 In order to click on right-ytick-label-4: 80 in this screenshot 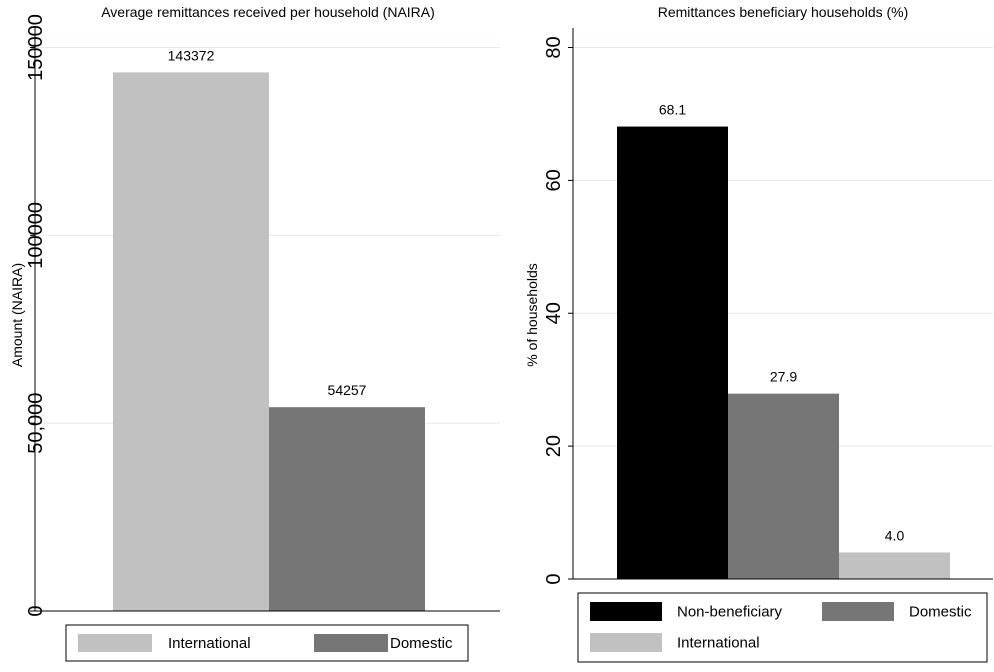, I will do `click(554, 47)`.